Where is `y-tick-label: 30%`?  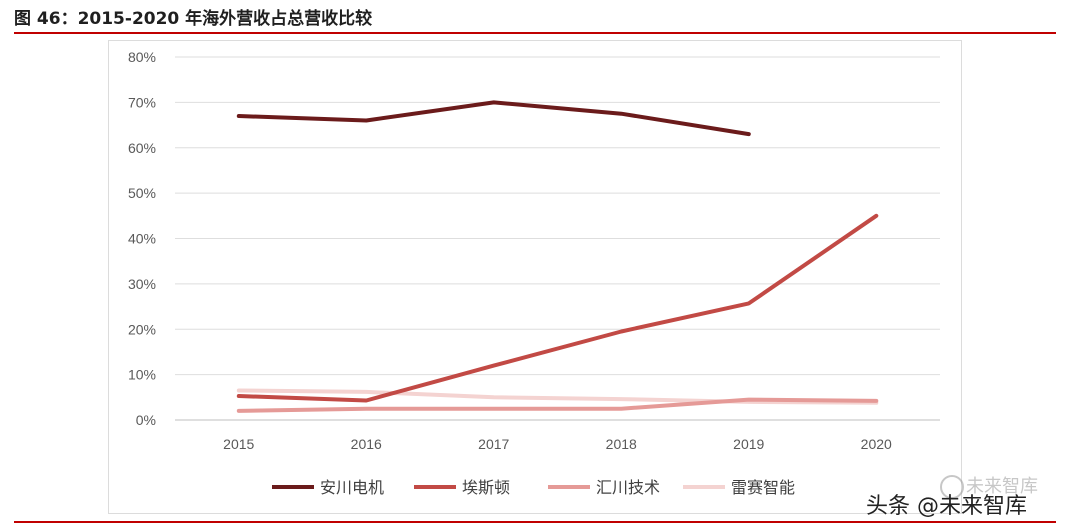 y-tick-label: 30% is located at coordinates (142, 284).